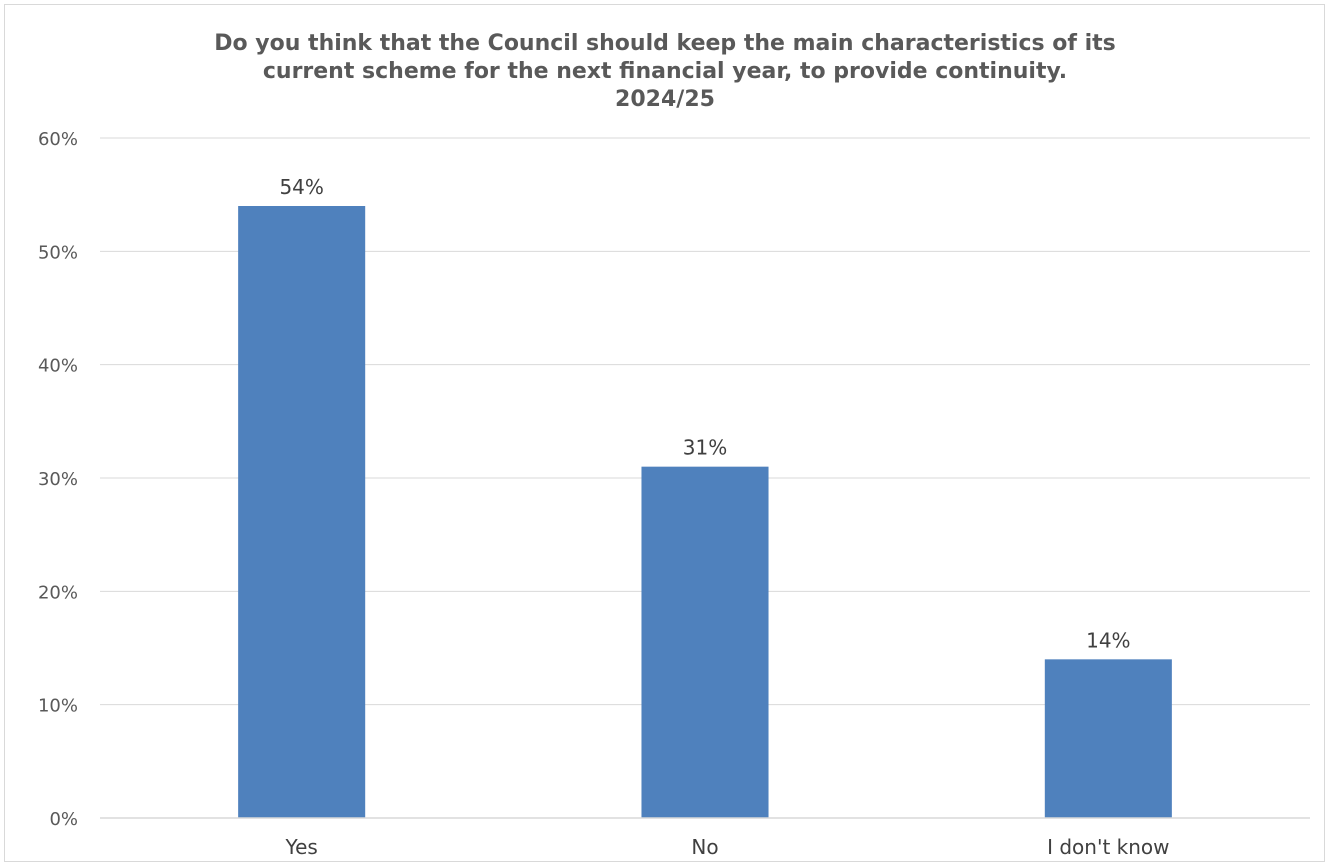 This screenshot has width=1330, height=866. What do you see at coordinates (665, 99) in the screenshot?
I see `chart-title-line-3: 2024/25` at bounding box center [665, 99].